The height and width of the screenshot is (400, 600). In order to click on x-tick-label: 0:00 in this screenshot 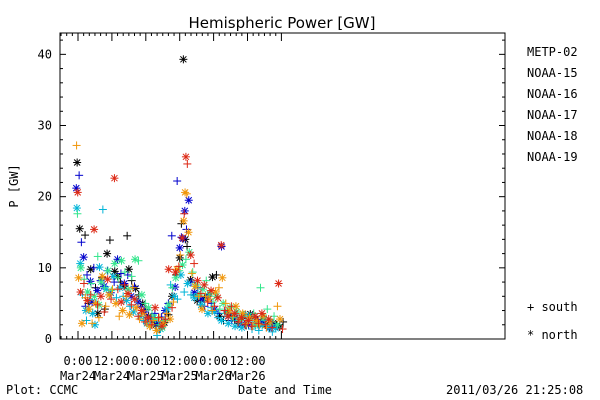, I will do `click(145, 361)`.